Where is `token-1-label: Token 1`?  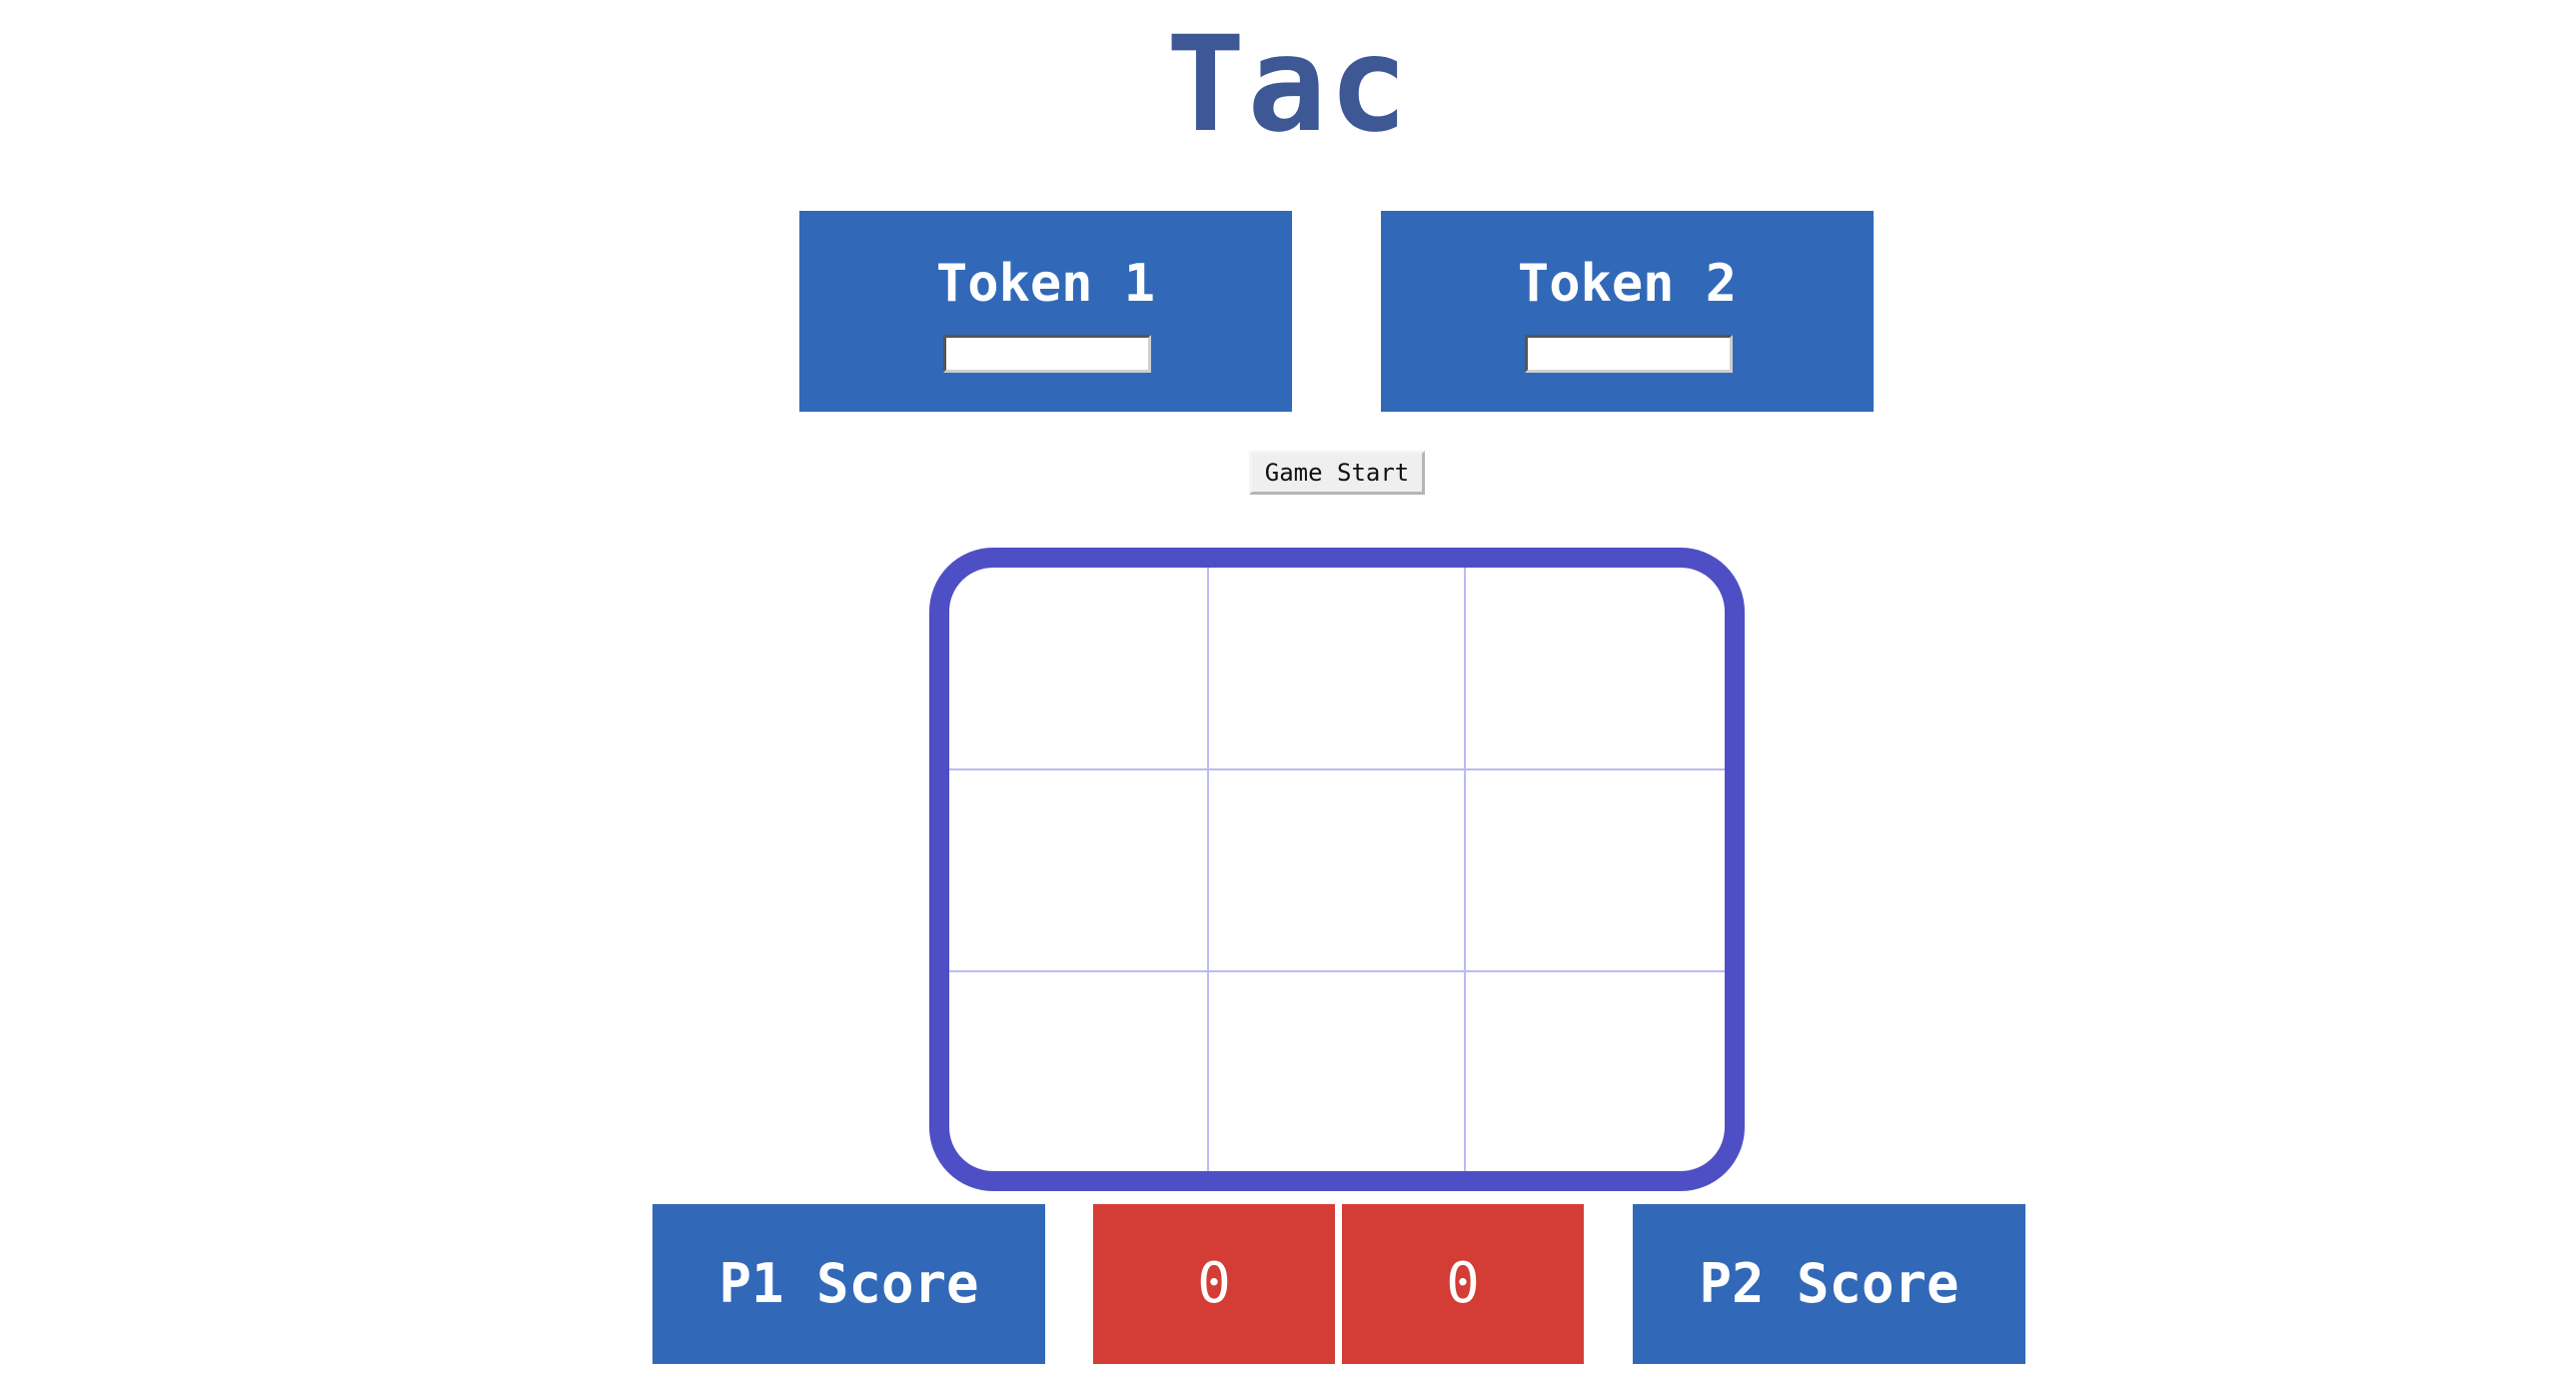
token-1-label: Token 1 is located at coordinates (1045, 284).